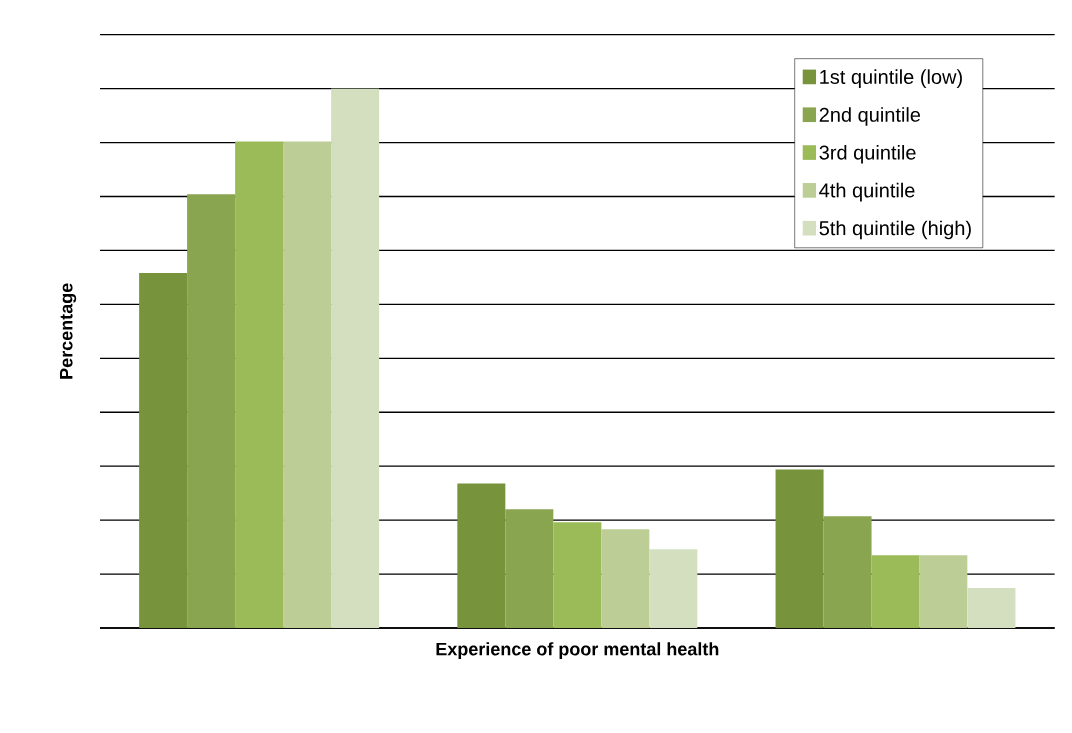  What do you see at coordinates (870, 116) in the screenshot?
I see `legend-label: 2nd quintile` at bounding box center [870, 116].